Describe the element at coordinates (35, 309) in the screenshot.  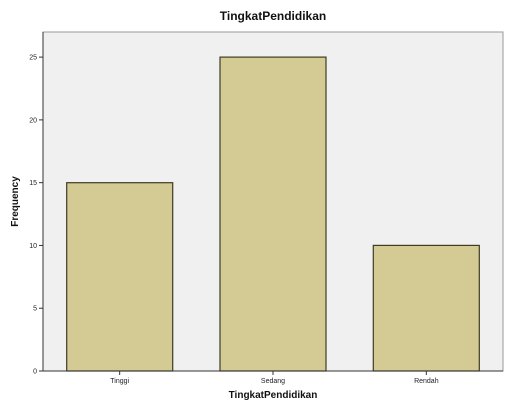
I see `y-tick-label: 5` at that location.